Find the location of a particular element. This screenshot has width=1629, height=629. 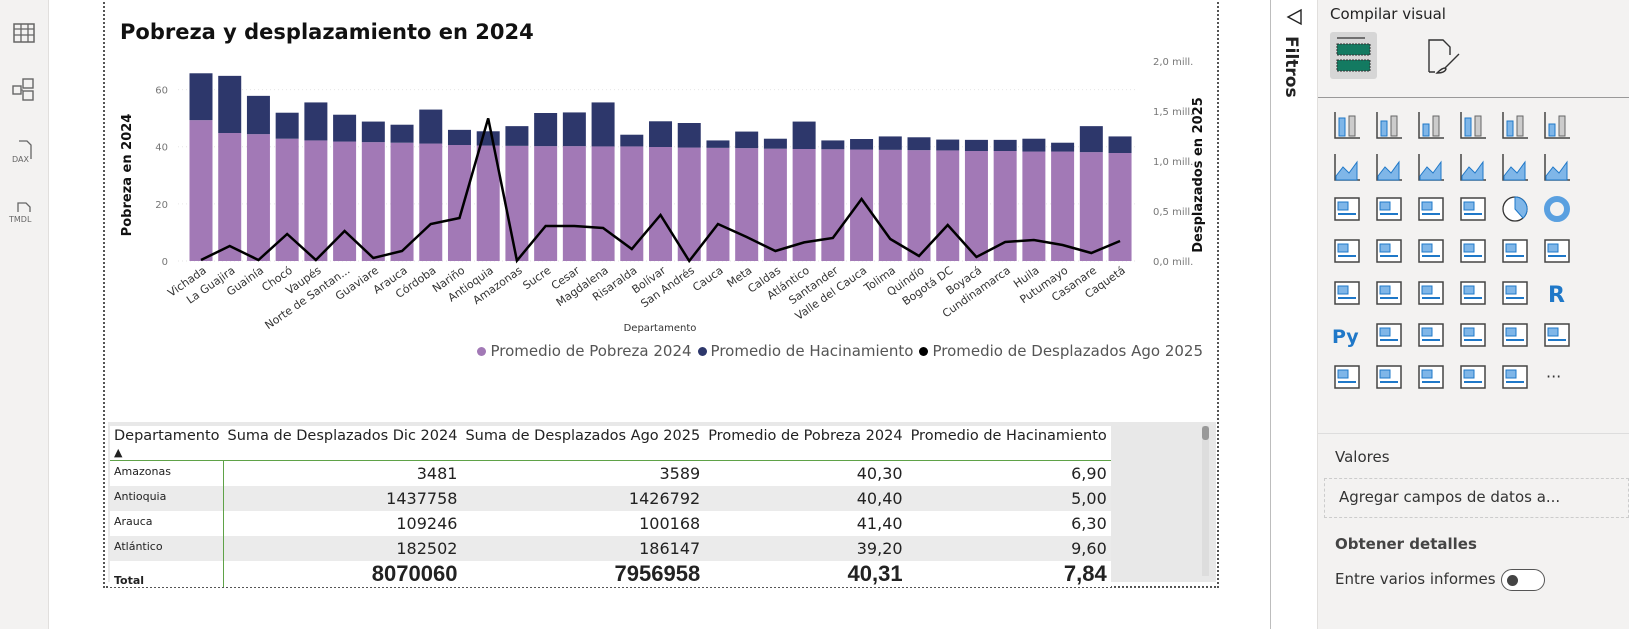

table-row: Arauca 109246 100168 41,40 6,30 is located at coordinates (610, 523).